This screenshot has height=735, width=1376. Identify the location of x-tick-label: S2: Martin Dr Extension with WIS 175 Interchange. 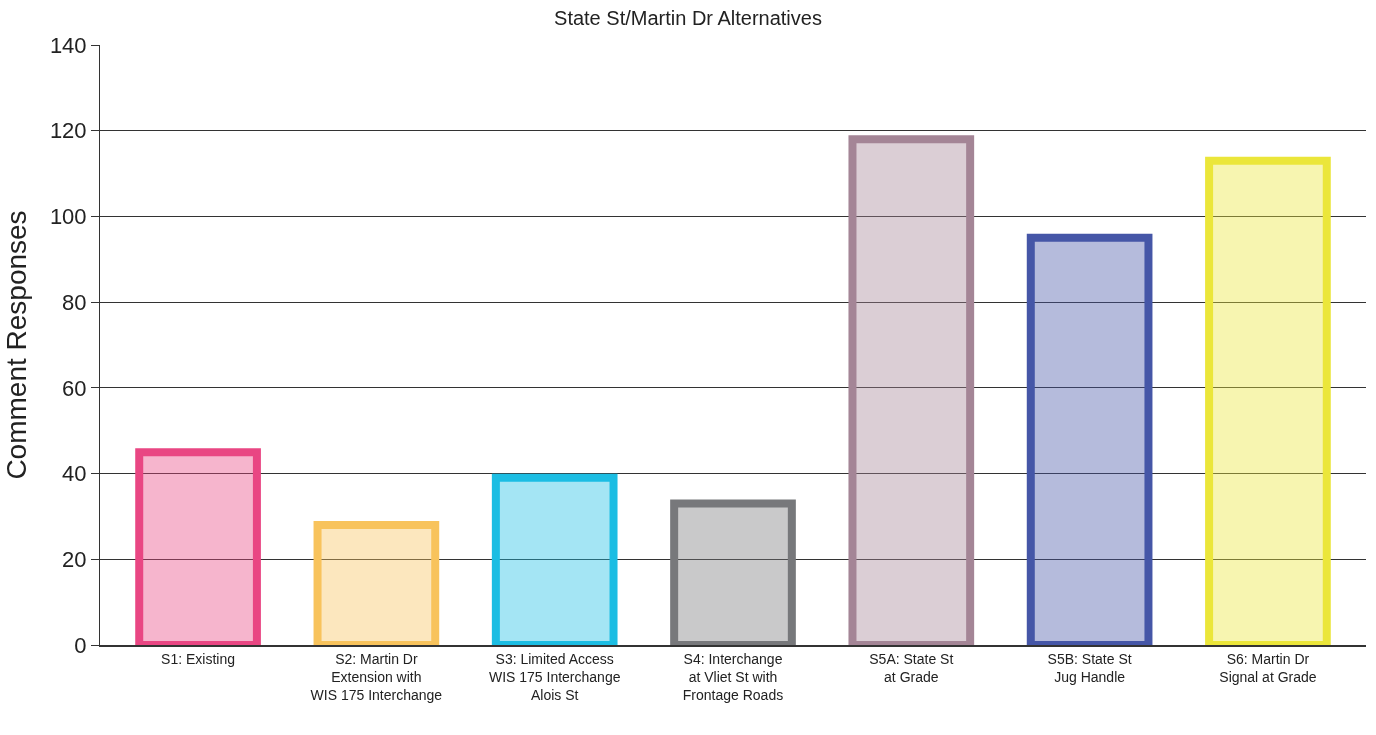
(376, 676).